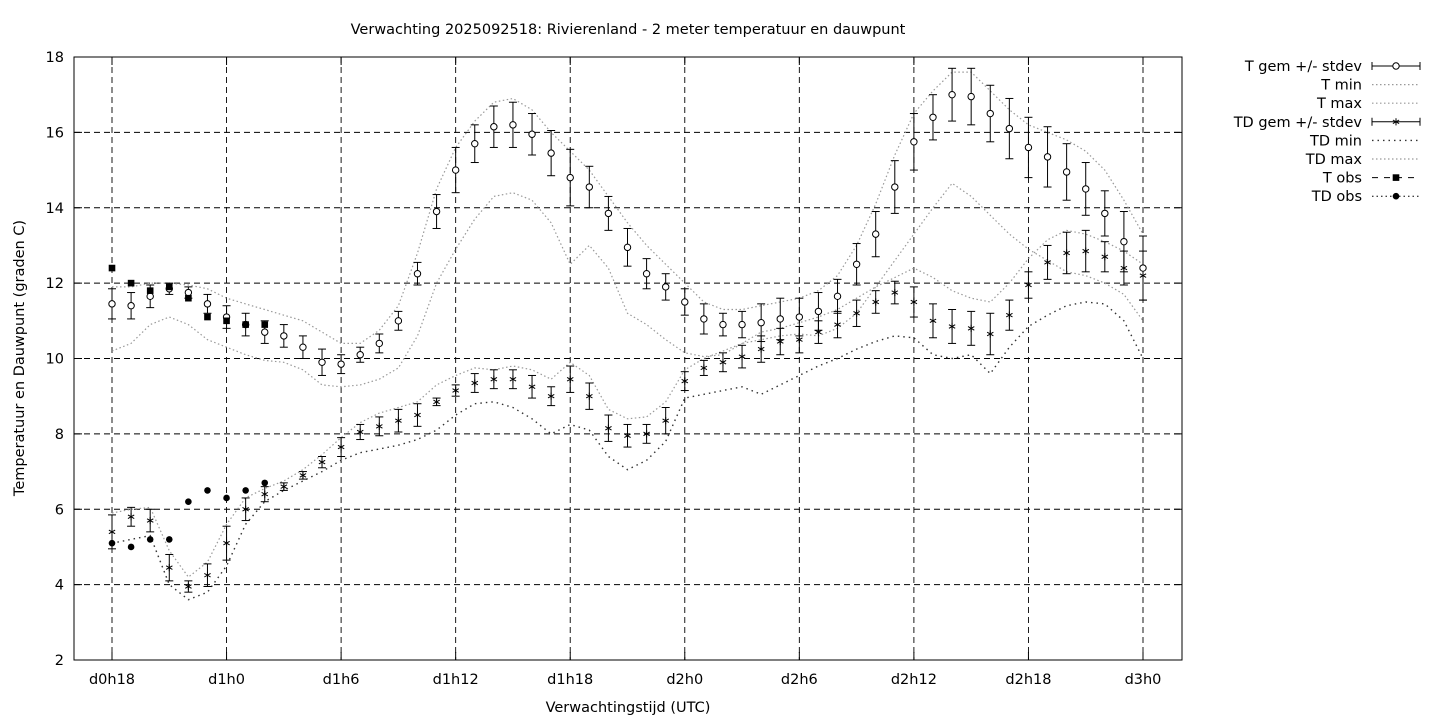 This screenshot has width=1440, height=720. I want to click on x-tick-label: d3h0, so click(1143, 680).